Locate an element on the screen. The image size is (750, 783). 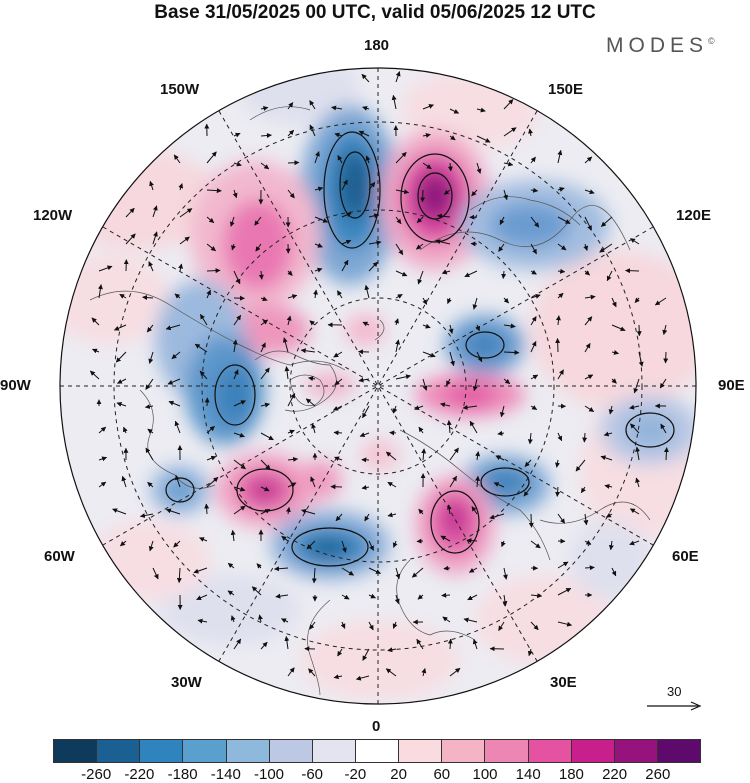
colorbar-tick-label: 140 is located at coordinates (528, 774).